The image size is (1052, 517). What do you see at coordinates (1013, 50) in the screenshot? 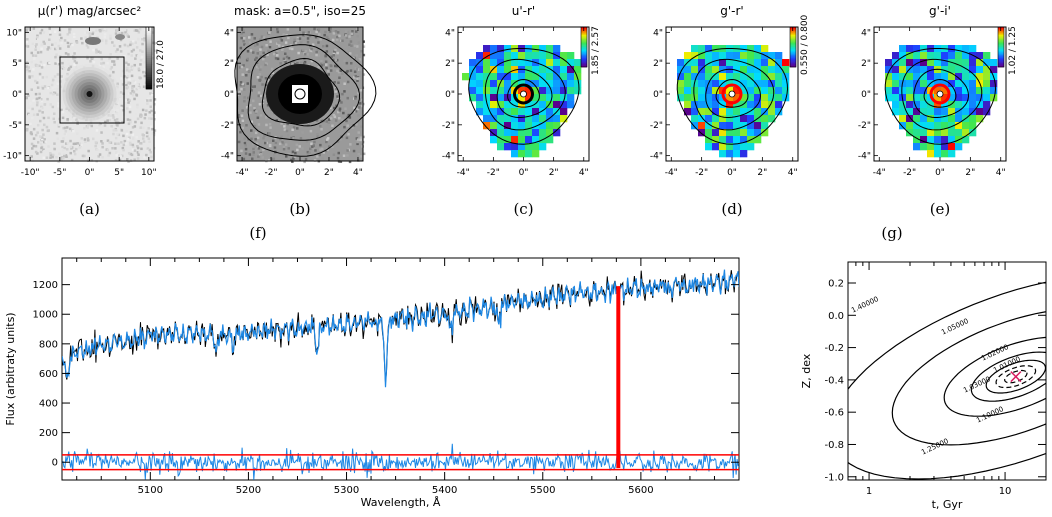
I see `colorbar-label-e: 1.02 / 1.25` at bounding box center [1013, 50].